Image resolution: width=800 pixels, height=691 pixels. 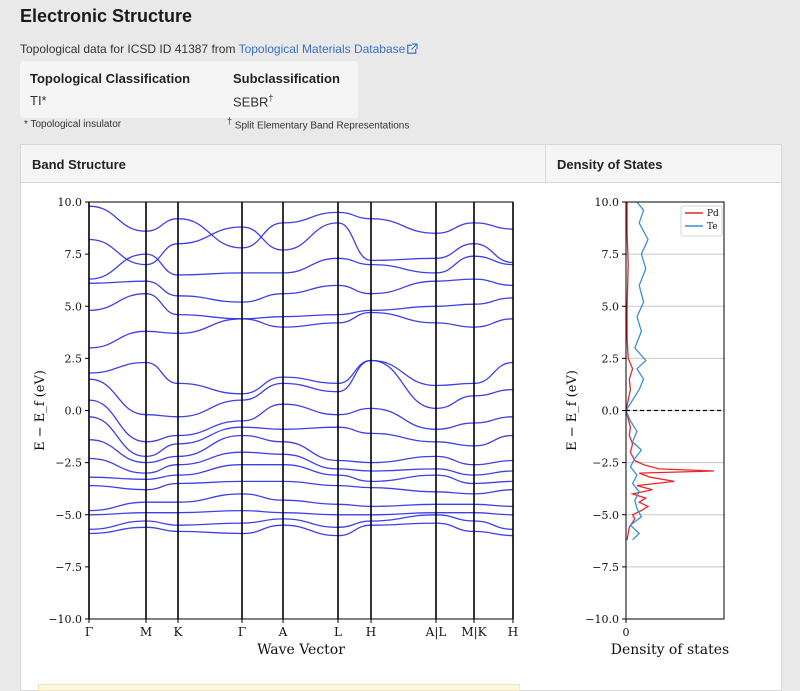 What do you see at coordinates (79, 164) in the screenshot?
I see `band-structure-header: Band Structure` at bounding box center [79, 164].